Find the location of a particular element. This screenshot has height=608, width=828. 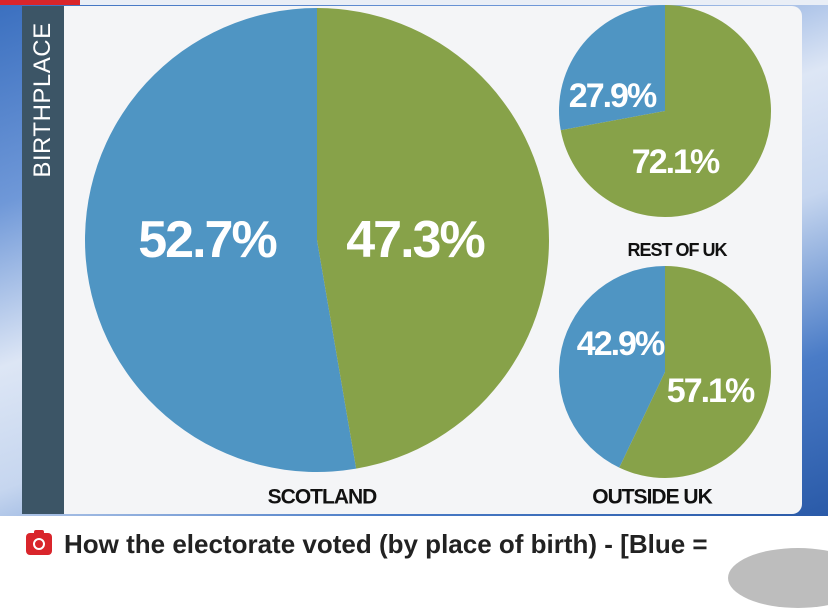

outside-uk-slice-blue is located at coordinates (612, 367).